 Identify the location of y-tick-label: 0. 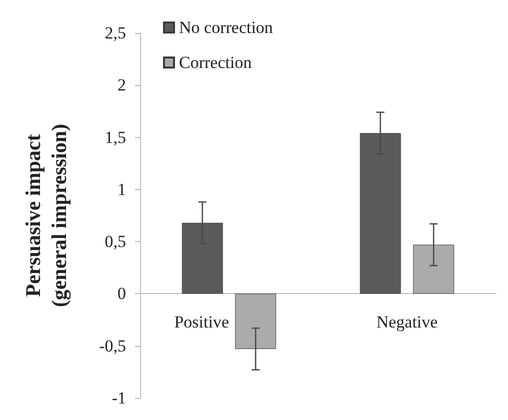
(122, 294).